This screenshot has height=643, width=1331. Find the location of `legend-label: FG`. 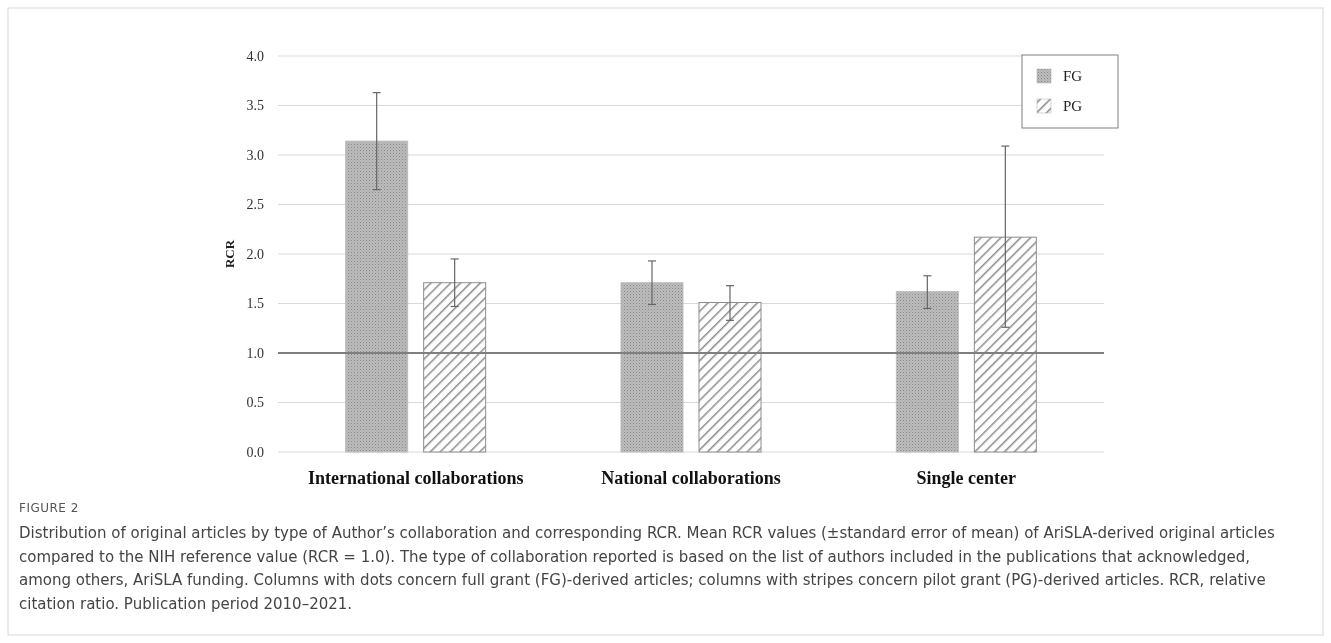

legend-label: FG is located at coordinates (1073, 76).